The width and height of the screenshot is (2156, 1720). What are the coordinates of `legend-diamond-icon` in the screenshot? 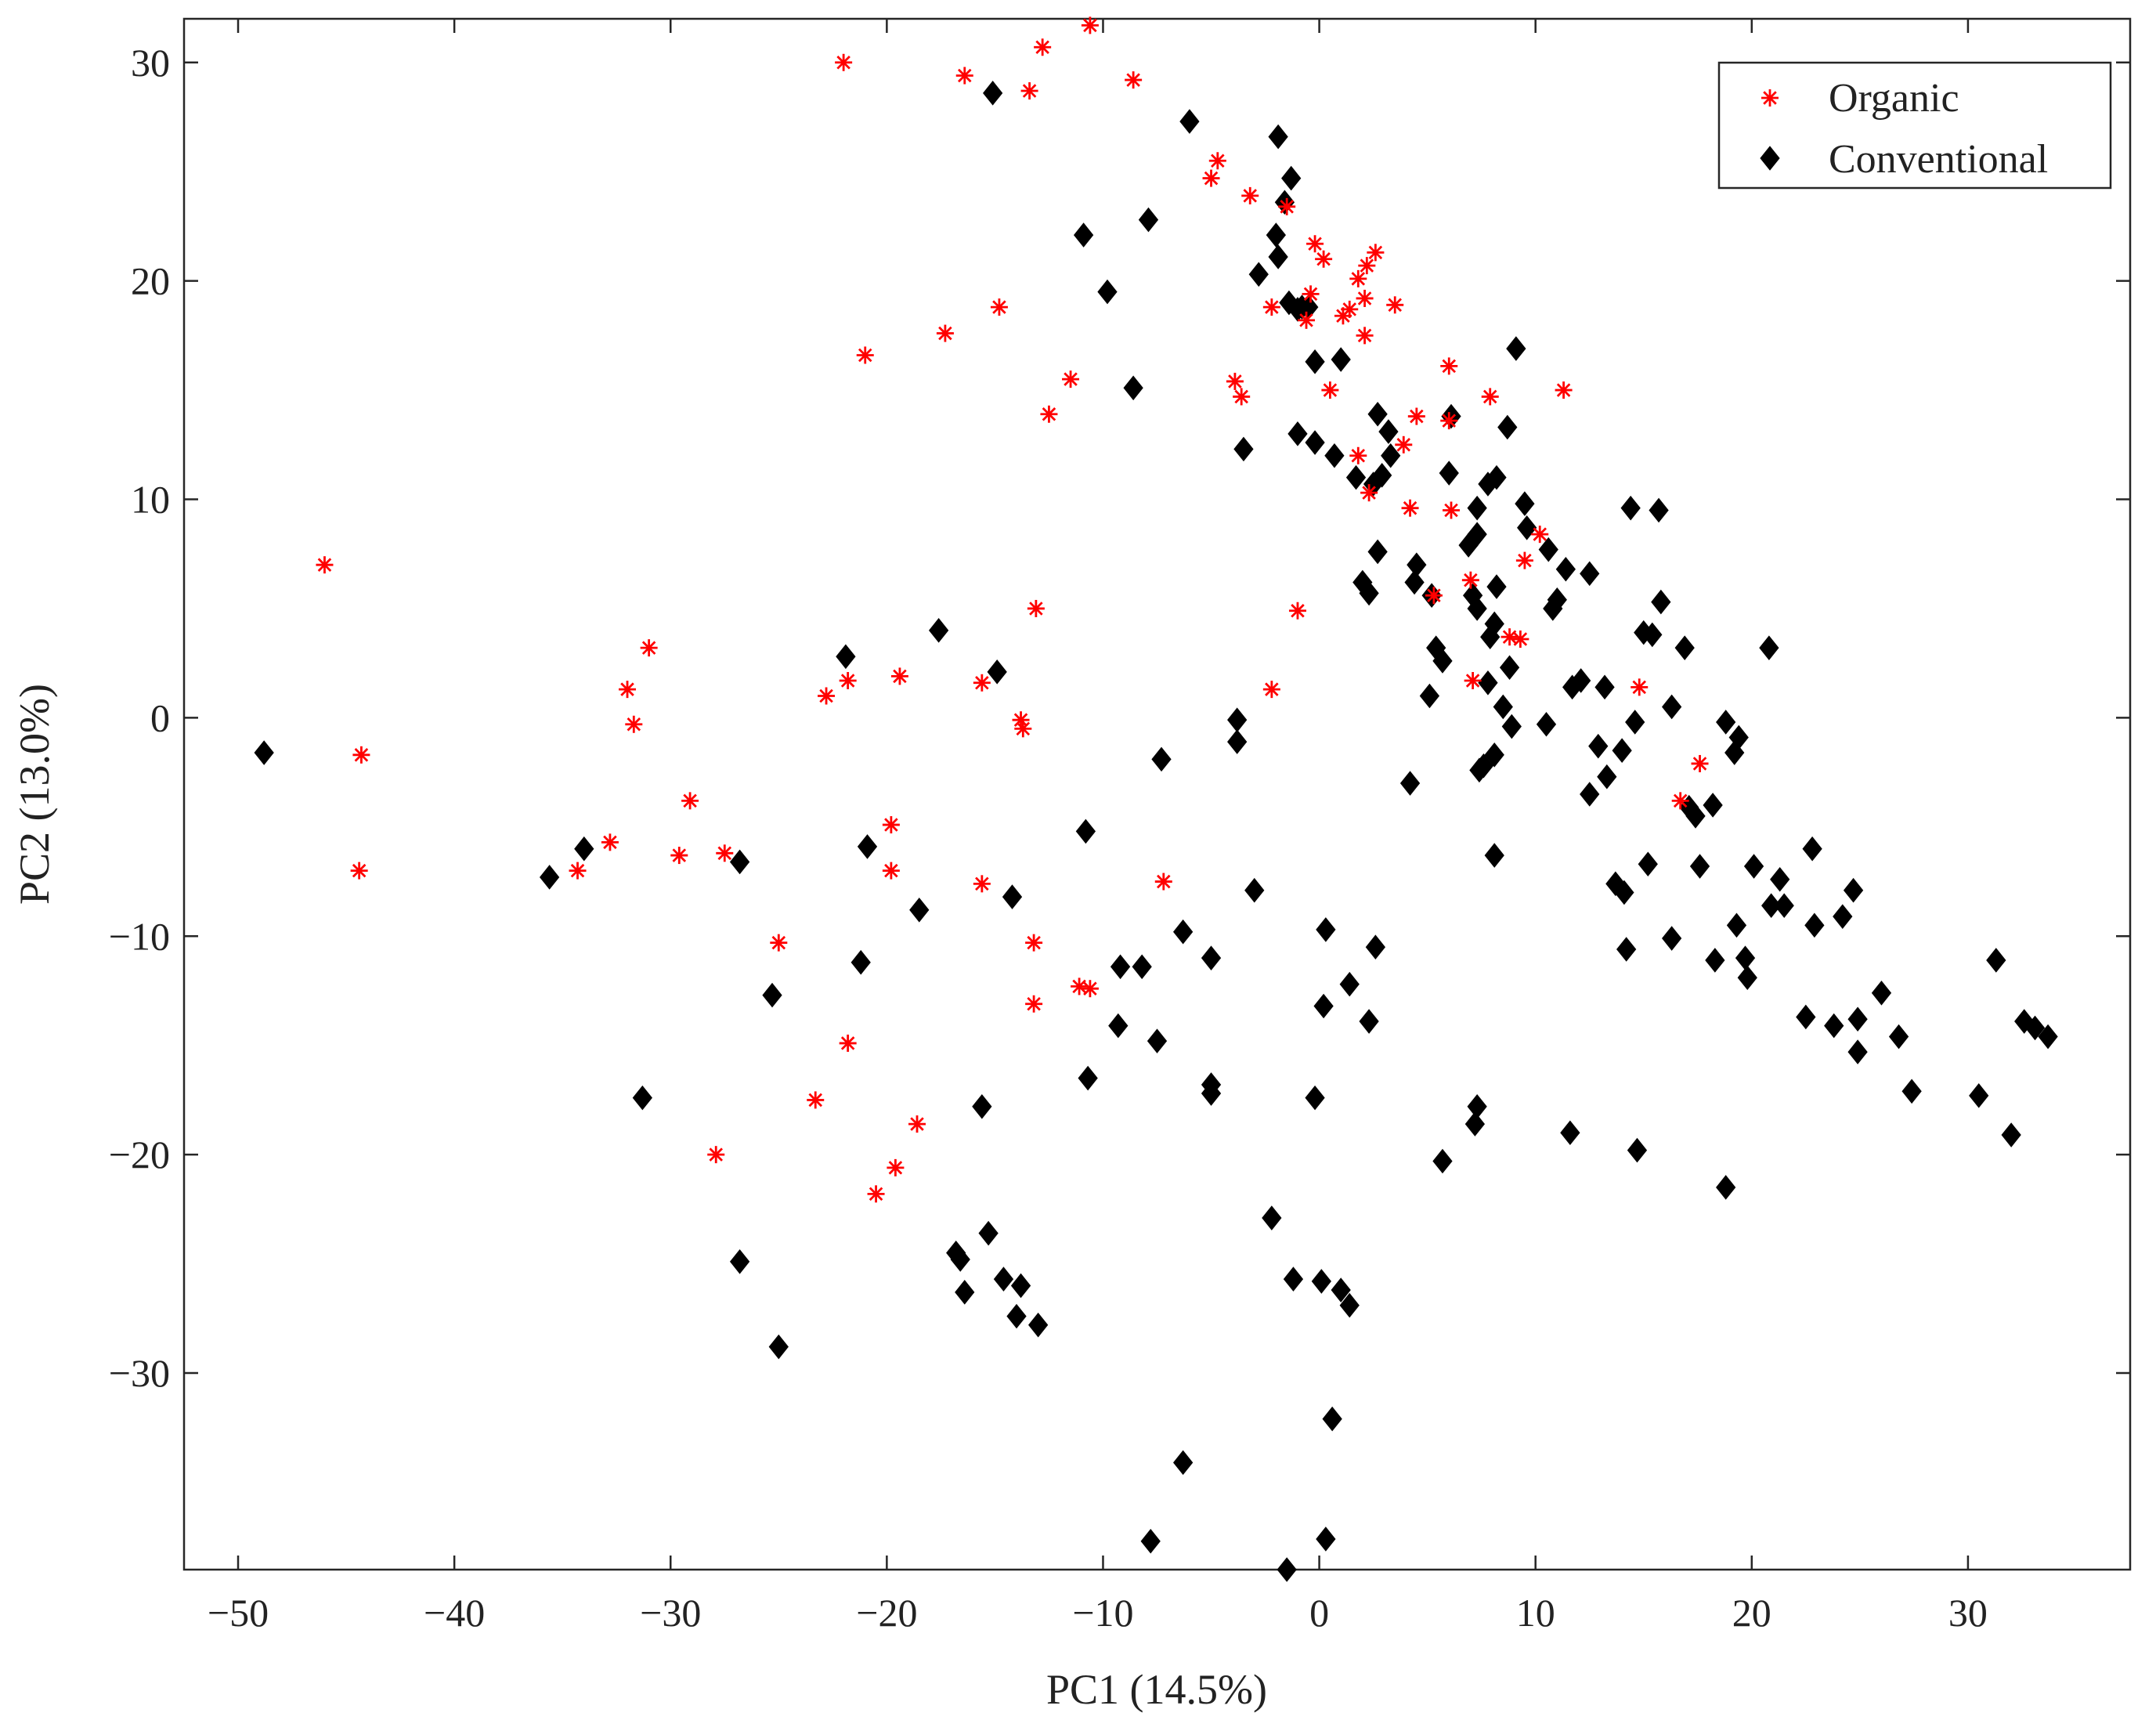 It's located at (1770, 158).